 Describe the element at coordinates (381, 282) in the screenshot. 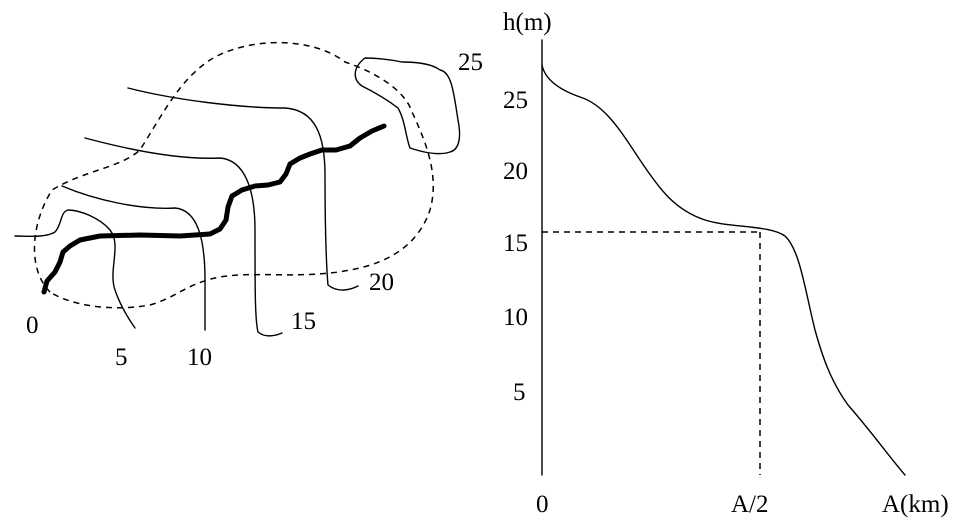

I see `contour-label-20: 20` at that location.